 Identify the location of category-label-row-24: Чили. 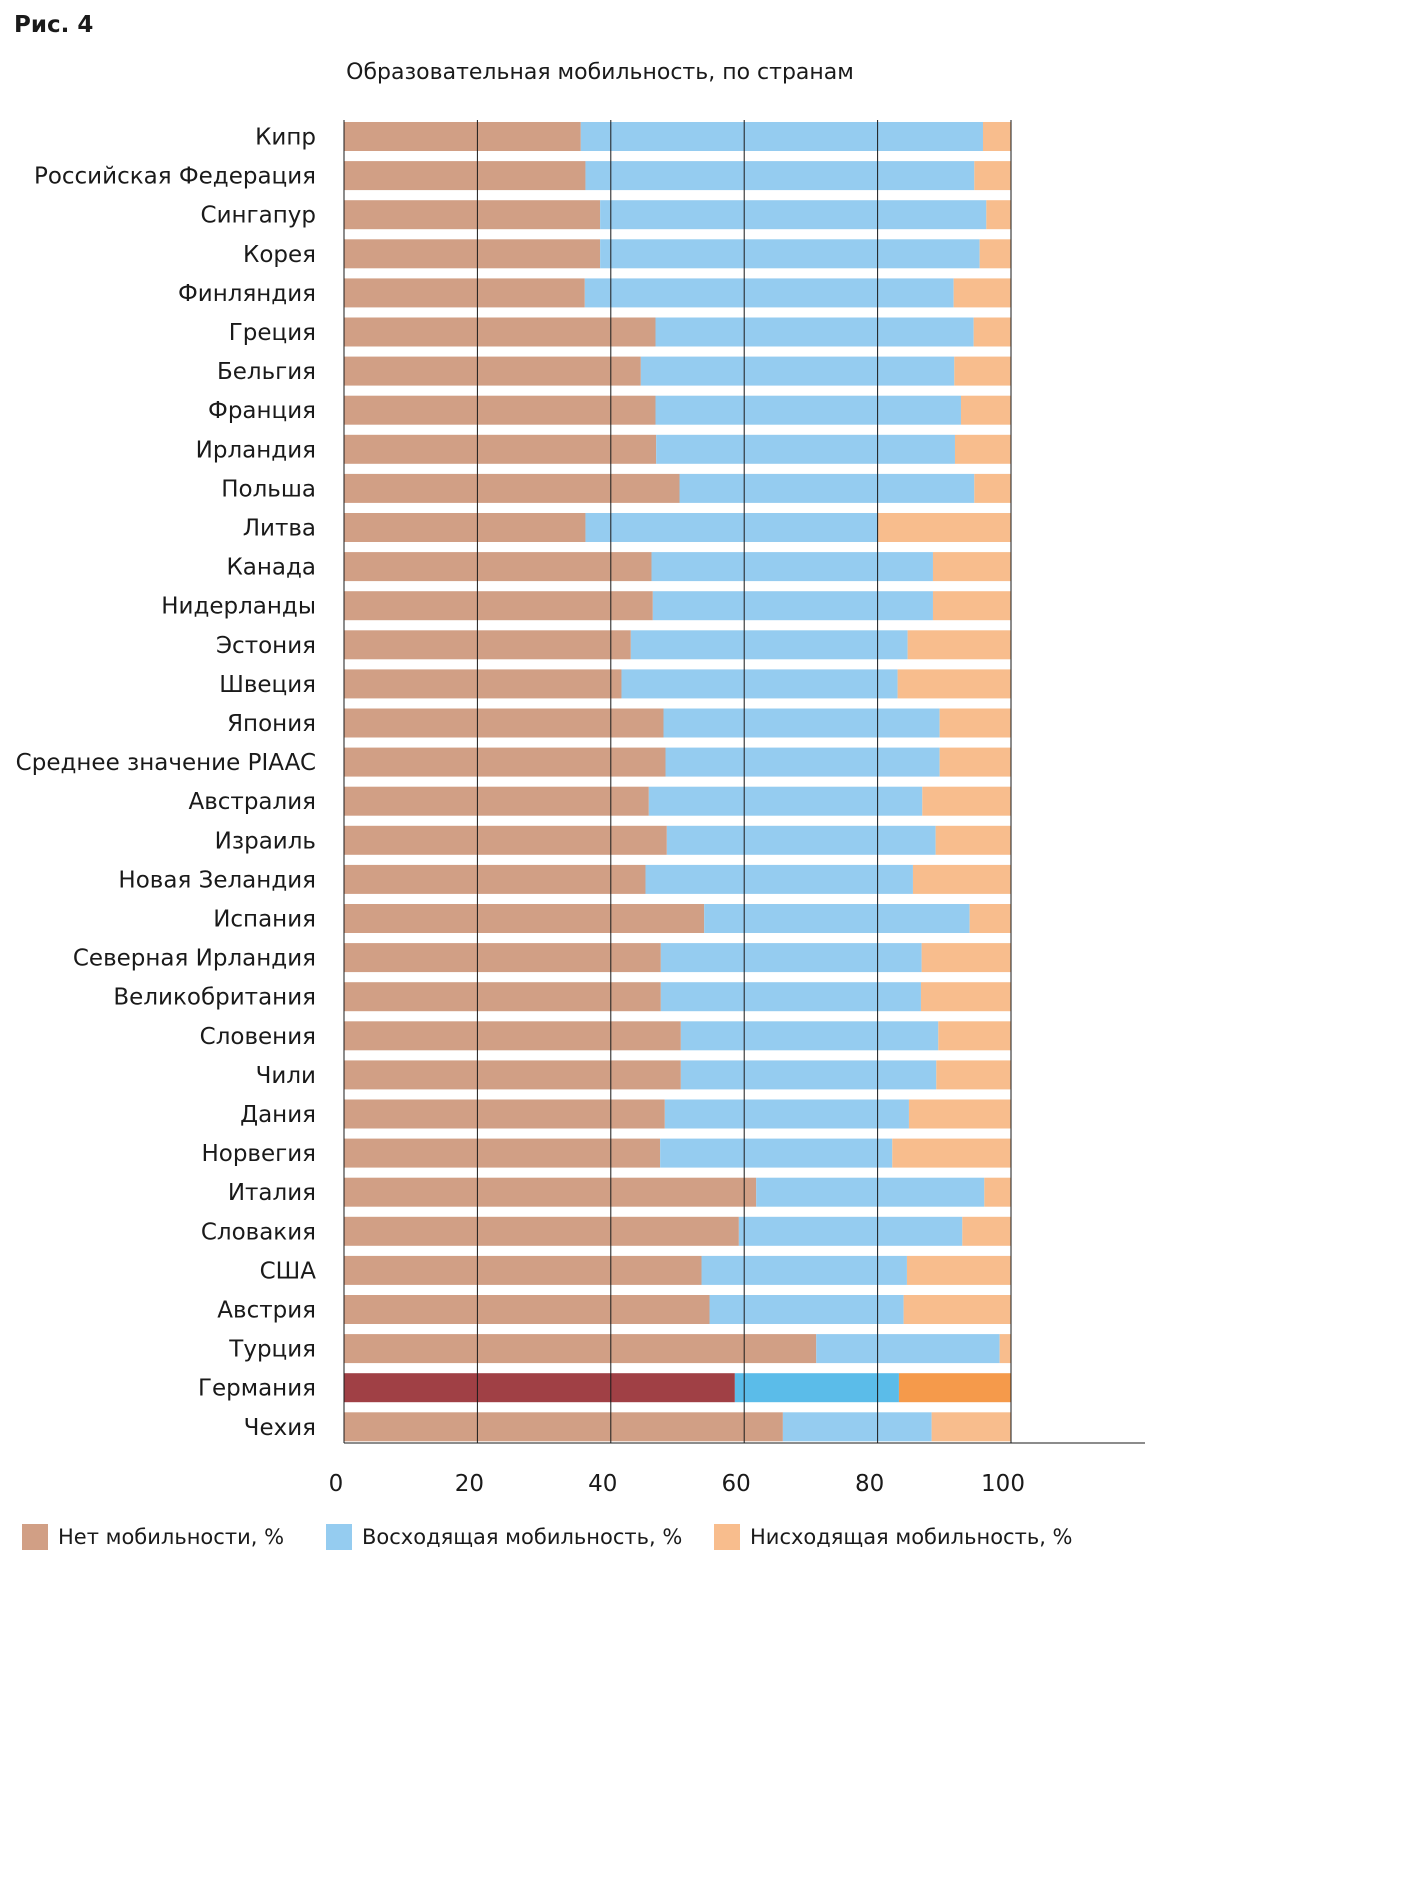
(286, 1076).